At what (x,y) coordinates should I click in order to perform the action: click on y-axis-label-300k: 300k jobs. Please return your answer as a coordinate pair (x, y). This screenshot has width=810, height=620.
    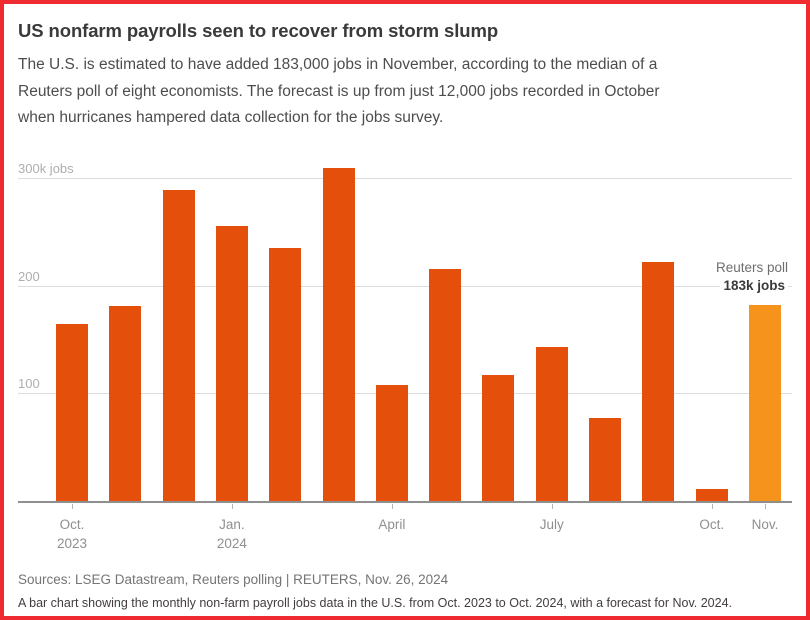
    Looking at the image, I should click on (46, 168).